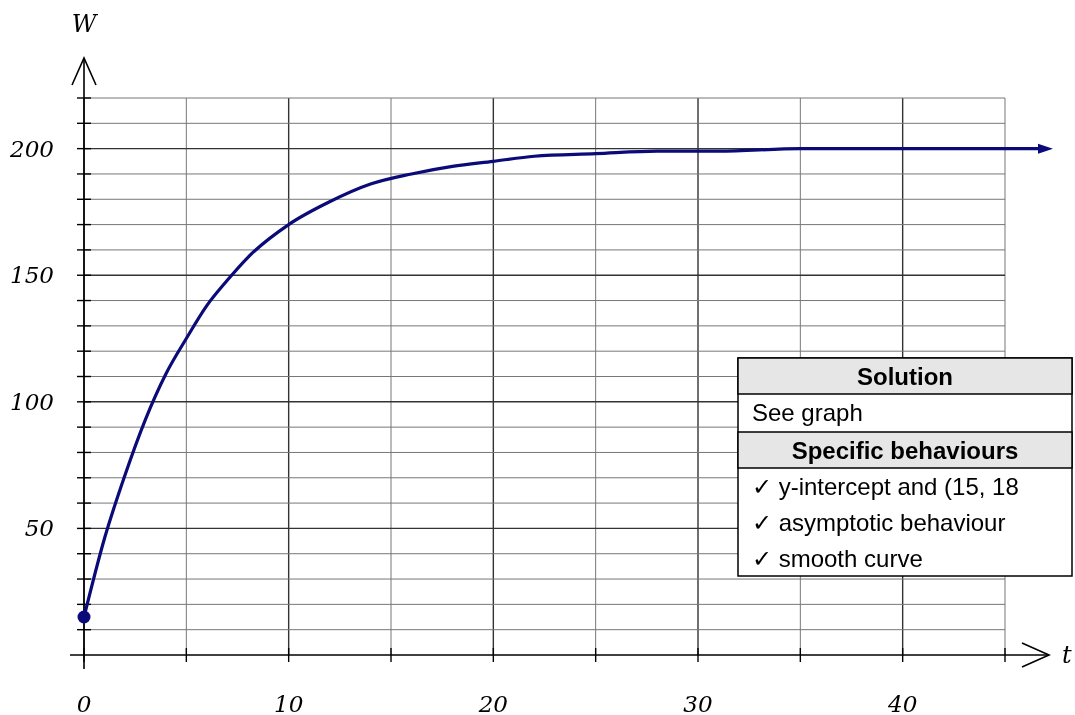 The image size is (1075, 715). Describe the element at coordinates (289, 703) in the screenshot. I see `x-tick-label: 10` at that location.